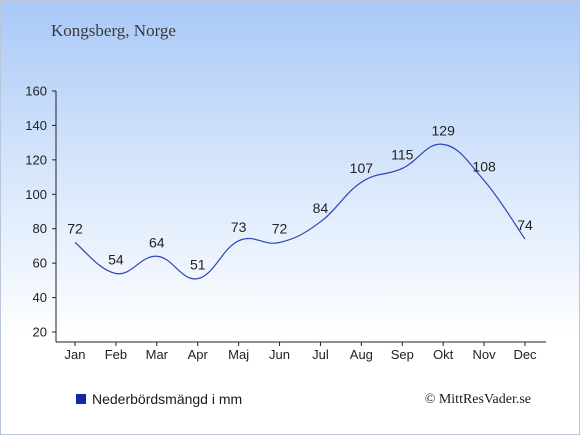 The image size is (580, 435). Describe the element at coordinates (116, 354) in the screenshot. I see `x-tick-label: Feb` at that location.